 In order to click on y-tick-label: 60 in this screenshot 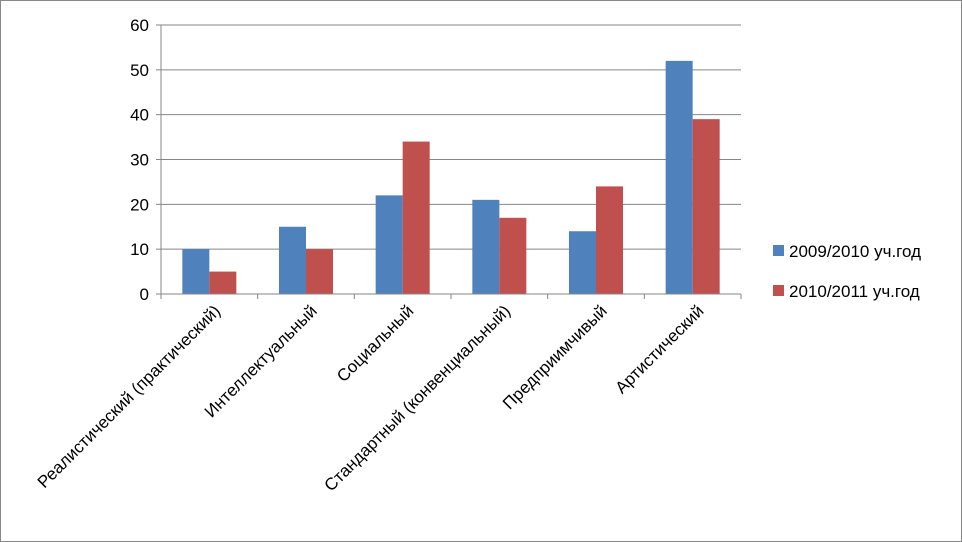, I will do `click(139, 25)`.